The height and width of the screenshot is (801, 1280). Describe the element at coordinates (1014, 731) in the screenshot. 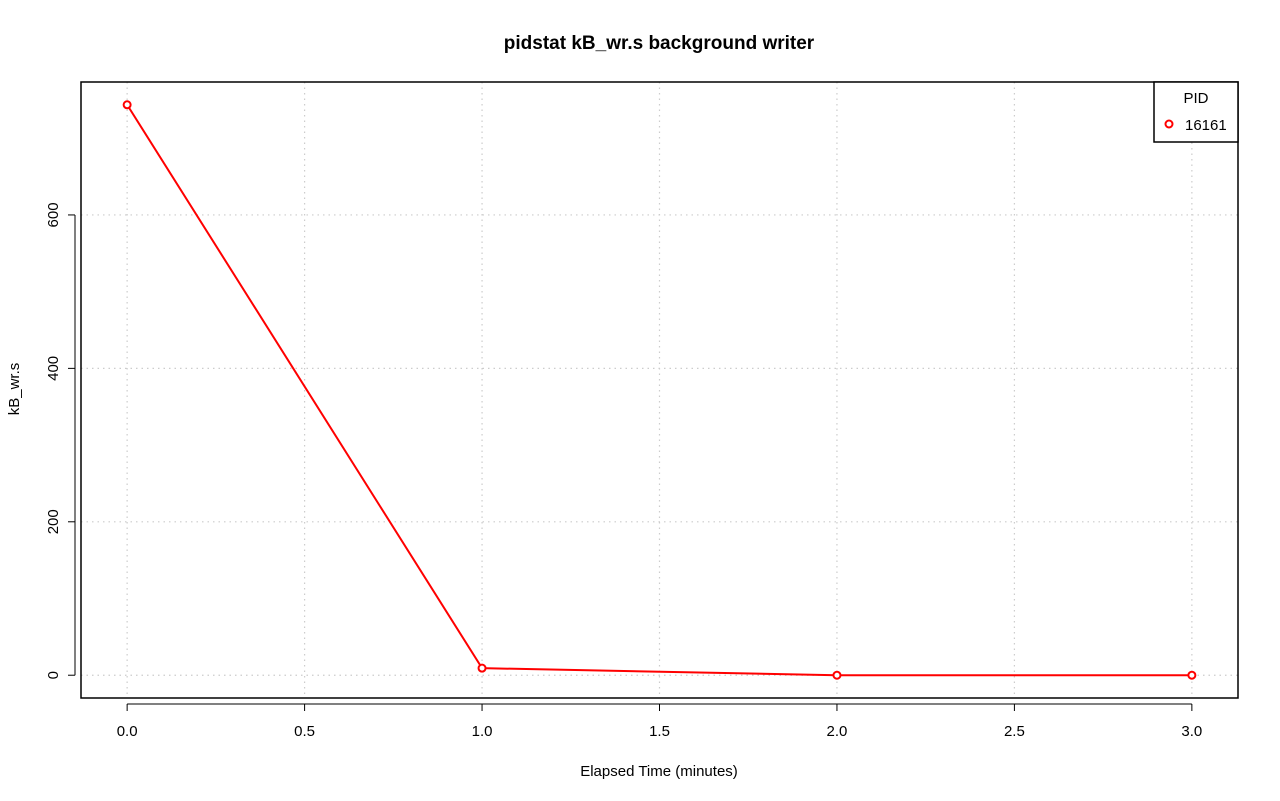

I see `x-tick-label: 2.5` at that location.